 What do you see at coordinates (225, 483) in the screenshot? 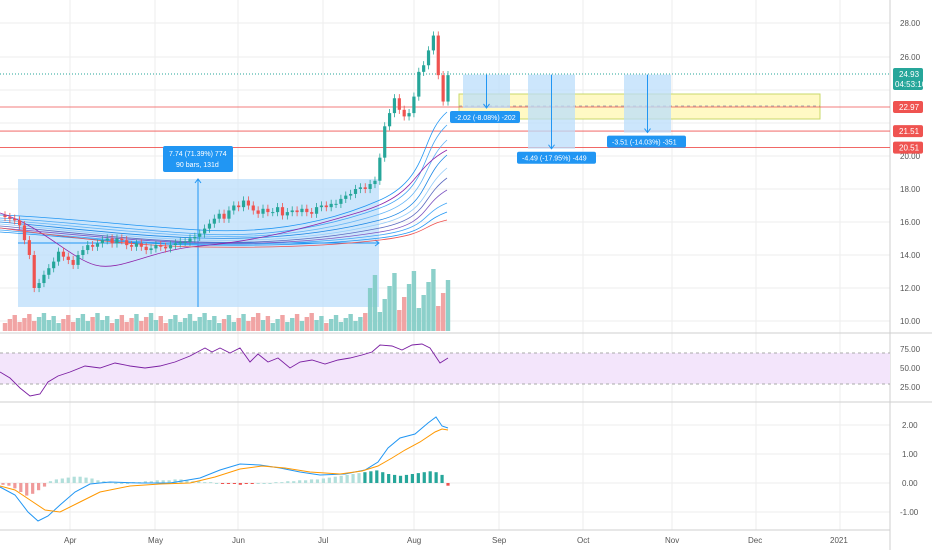
I see `macd-histogram` at bounding box center [225, 483].